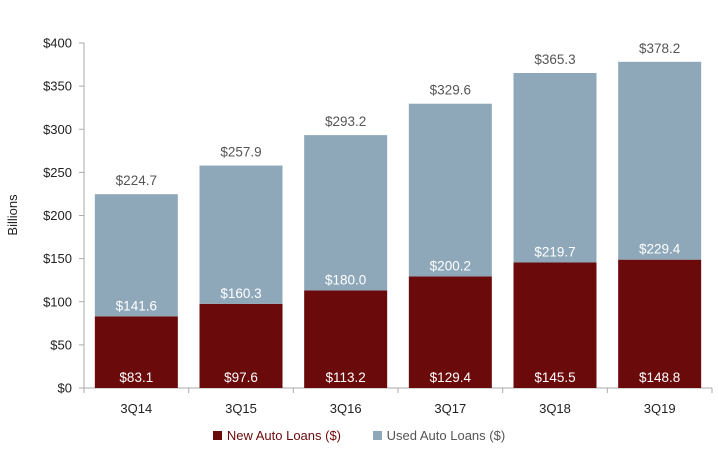 This screenshot has height=450, width=718. Describe the element at coordinates (446, 435) in the screenshot. I see `legend-label-used: Used Auto Loans ($)` at that location.